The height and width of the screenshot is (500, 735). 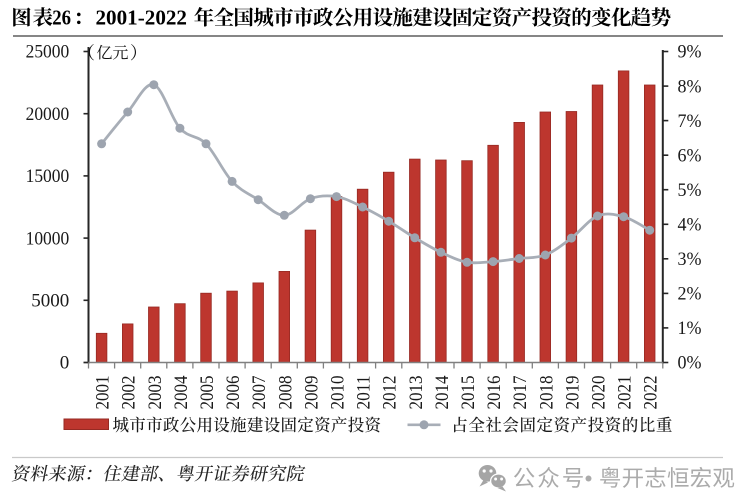 What do you see at coordinates (61, 18) in the screenshot?
I see `svg-text: 26` at bounding box center [61, 18].